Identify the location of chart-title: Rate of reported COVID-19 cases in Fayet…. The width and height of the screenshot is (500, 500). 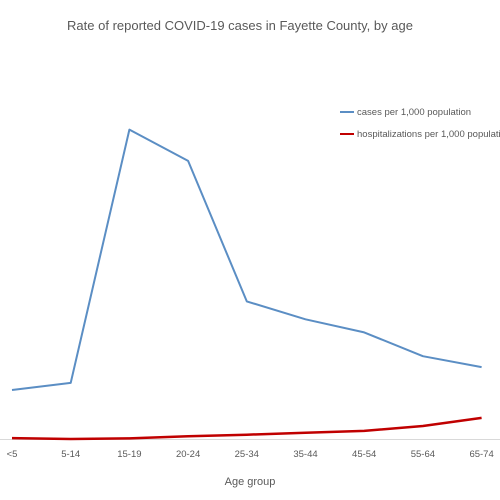
(240, 25).